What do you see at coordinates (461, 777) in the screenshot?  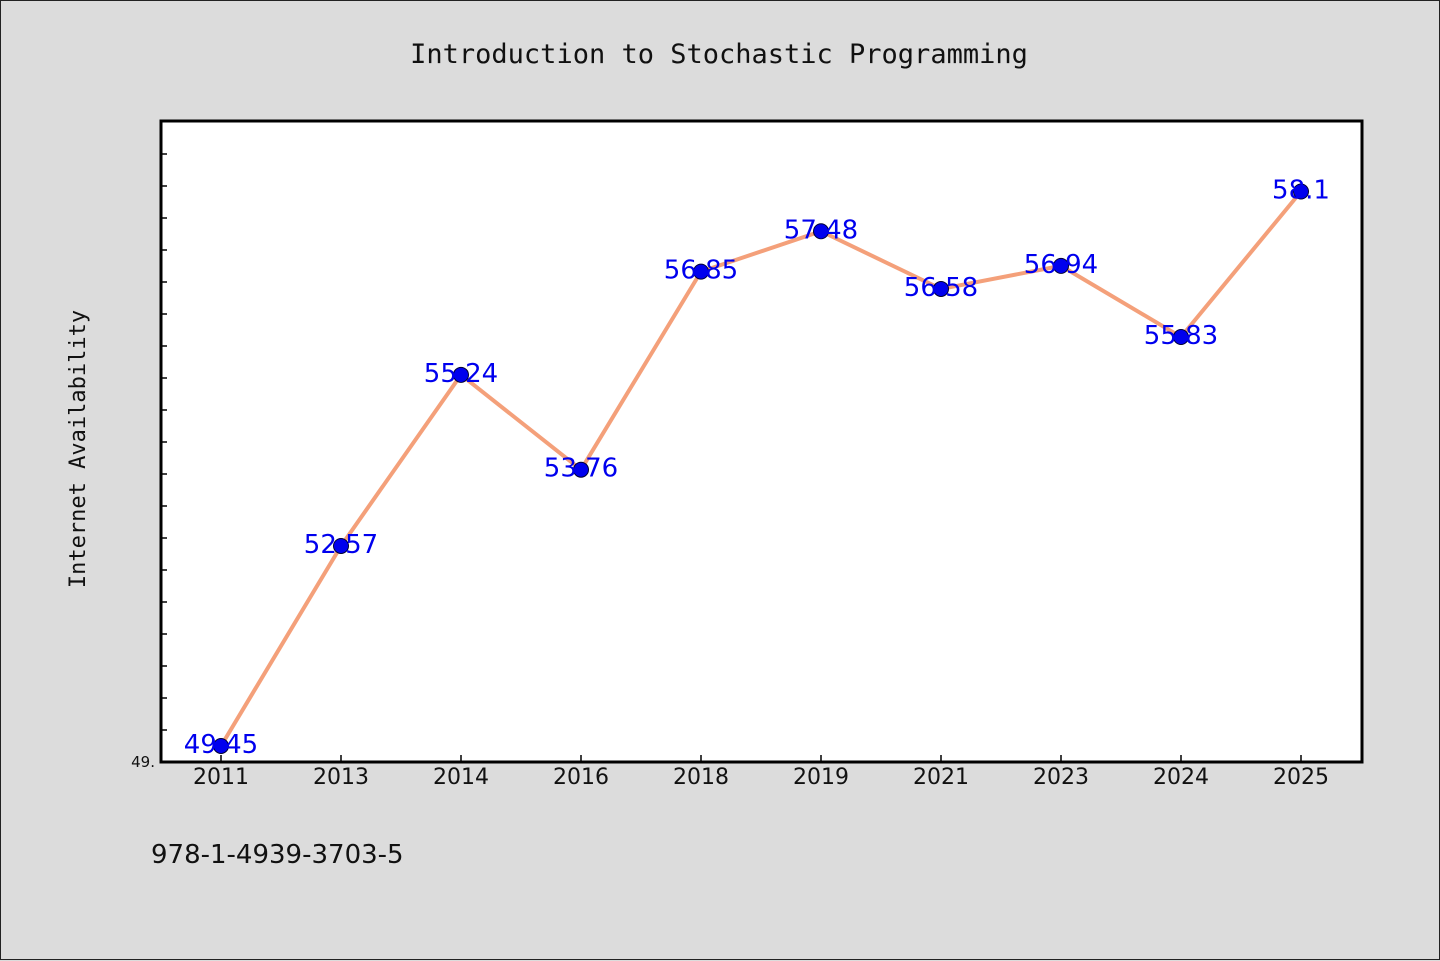 I see `x-tick-label: 2014` at bounding box center [461, 777].